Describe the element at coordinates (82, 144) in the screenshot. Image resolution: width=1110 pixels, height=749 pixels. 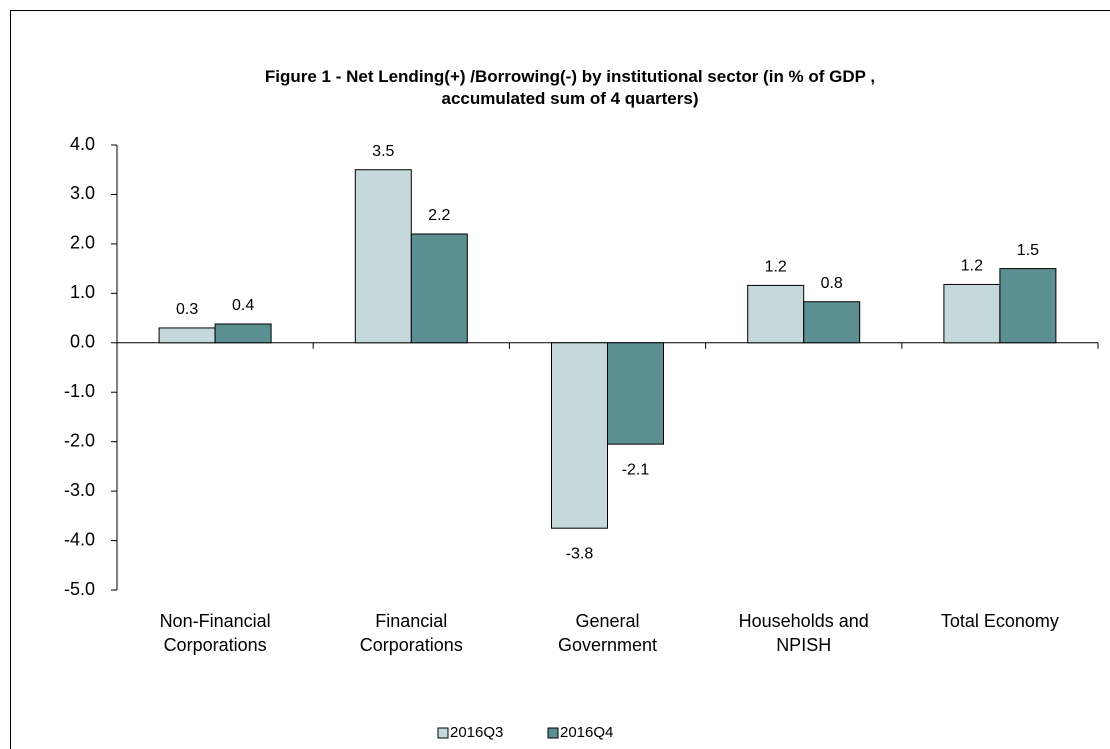
I see `y-tick-label: 4.0` at that location.